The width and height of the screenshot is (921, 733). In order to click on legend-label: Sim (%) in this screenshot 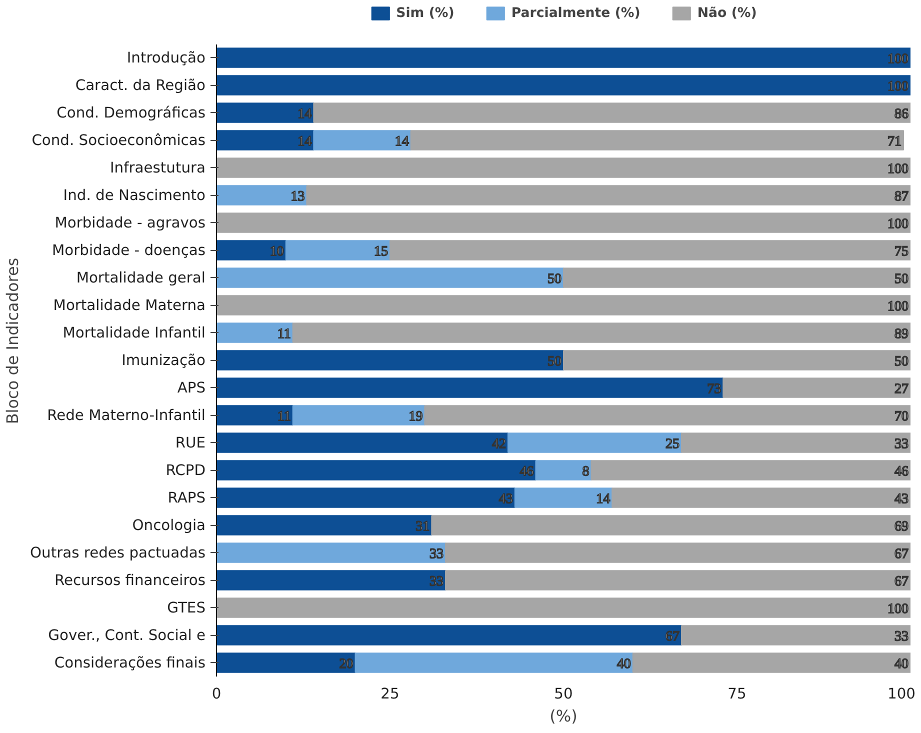, I will do `click(425, 13)`.